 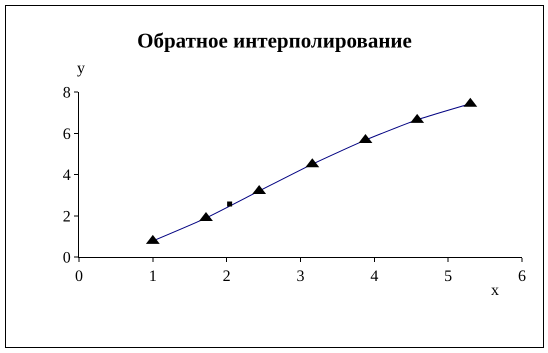 I want to click on x-tick-label: 5, so click(x=448, y=277).